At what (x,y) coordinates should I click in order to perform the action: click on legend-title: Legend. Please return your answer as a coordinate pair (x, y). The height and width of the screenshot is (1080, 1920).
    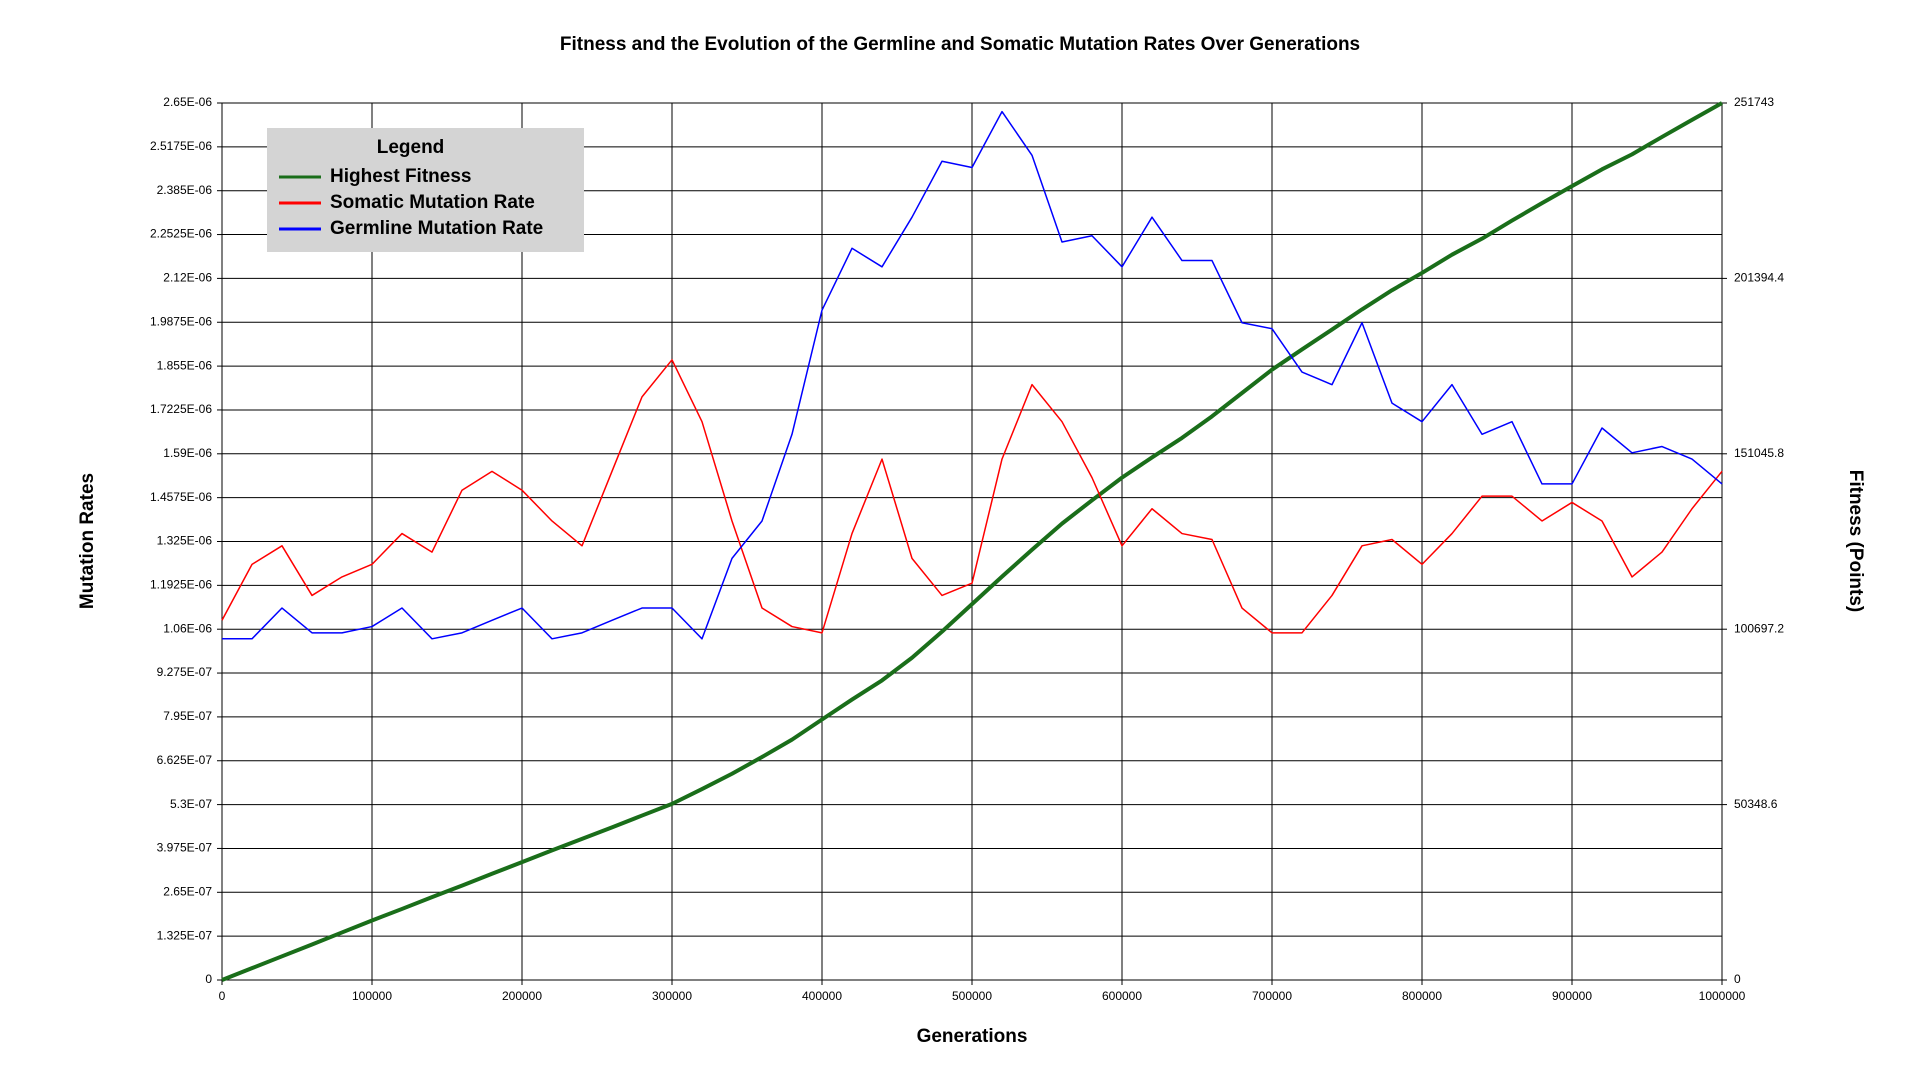
    Looking at the image, I should click on (411, 147).